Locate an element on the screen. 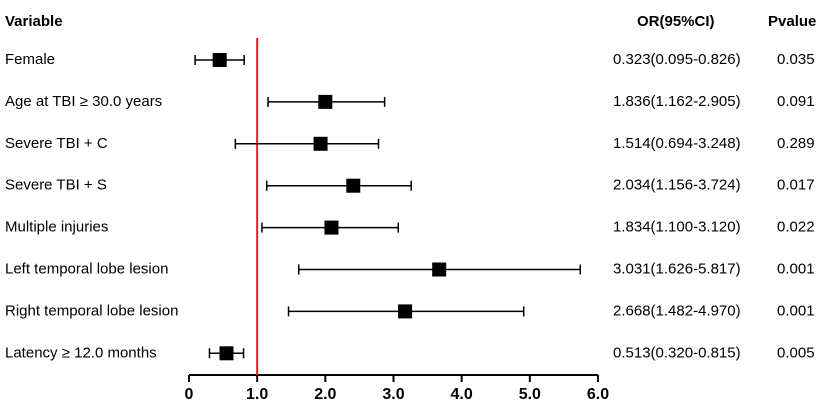  pvalue-label: 0.289 is located at coordinates (796, 143).